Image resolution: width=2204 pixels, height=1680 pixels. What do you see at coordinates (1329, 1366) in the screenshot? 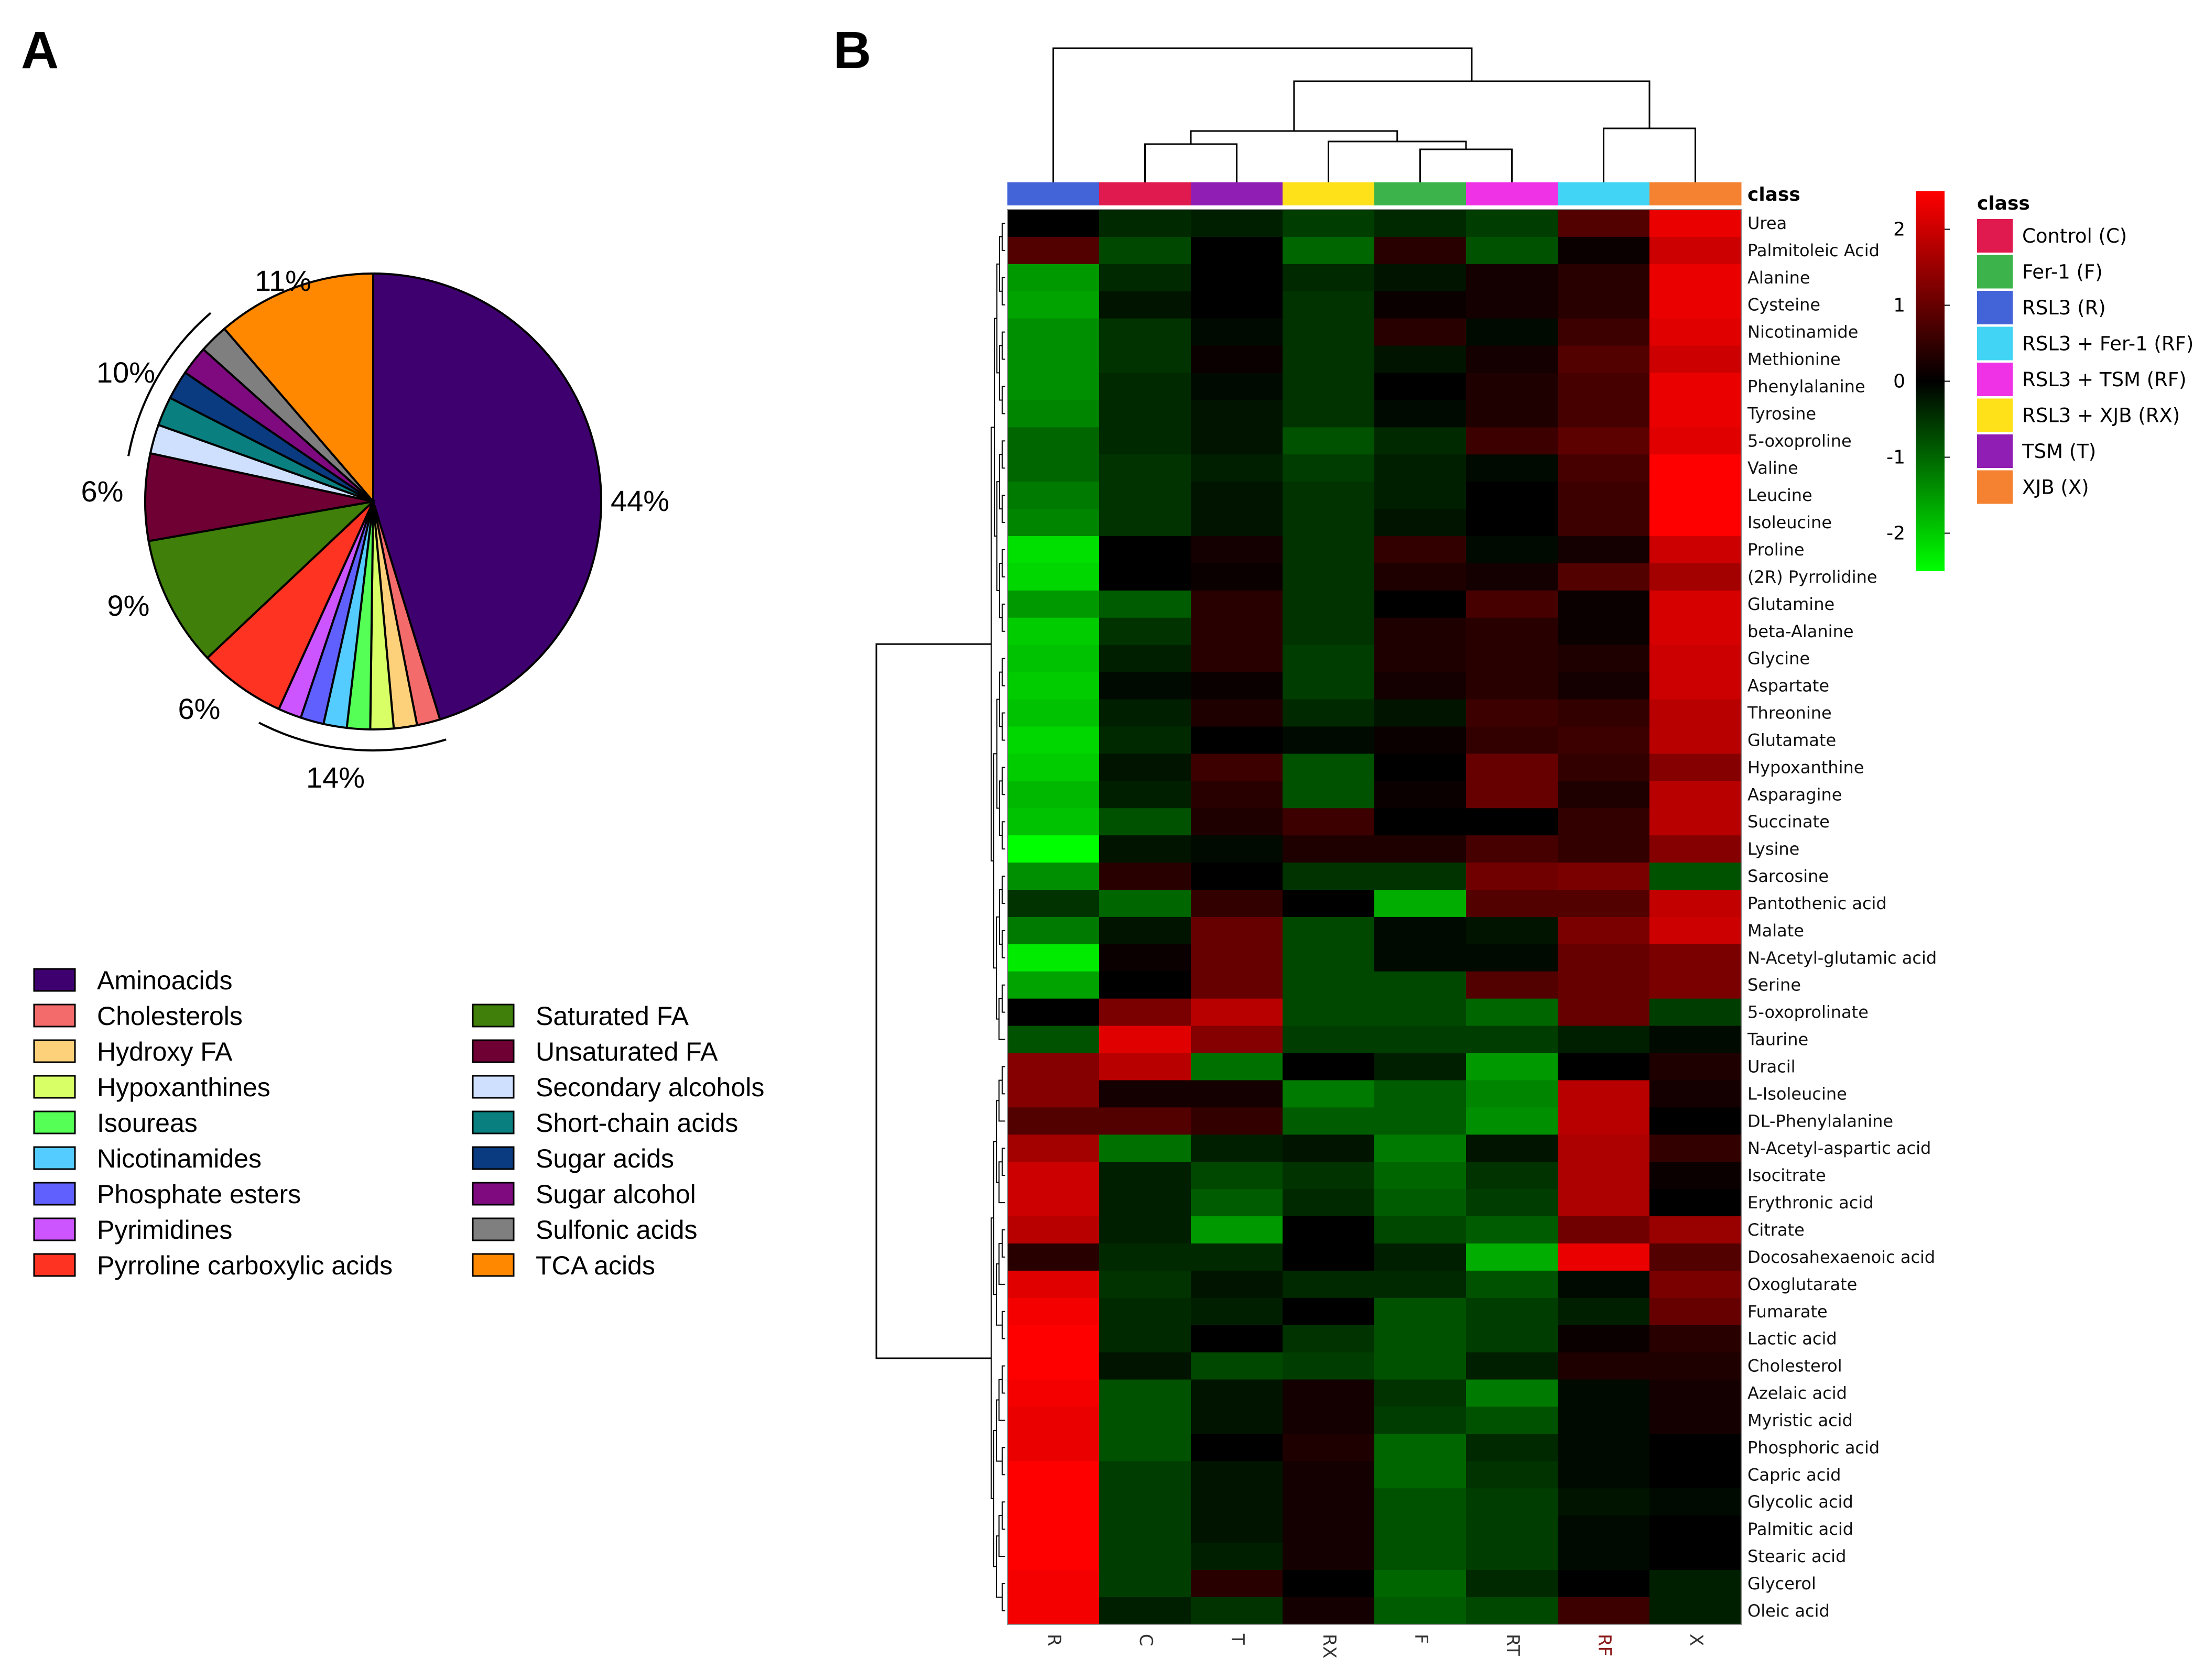
I see `heatmap-cell-cholesterol-rx` at bounding box center [1329, 1366].